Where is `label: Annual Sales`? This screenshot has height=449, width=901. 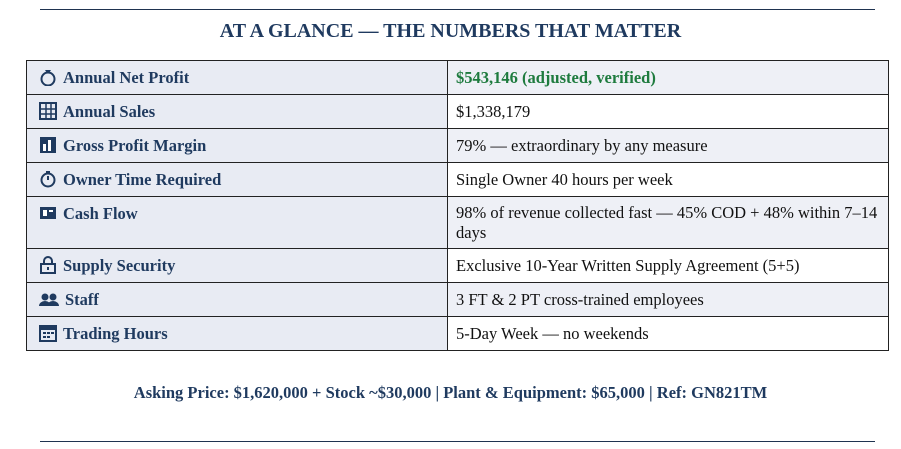 label: Annual Sales is located at coordinates (109, 111).